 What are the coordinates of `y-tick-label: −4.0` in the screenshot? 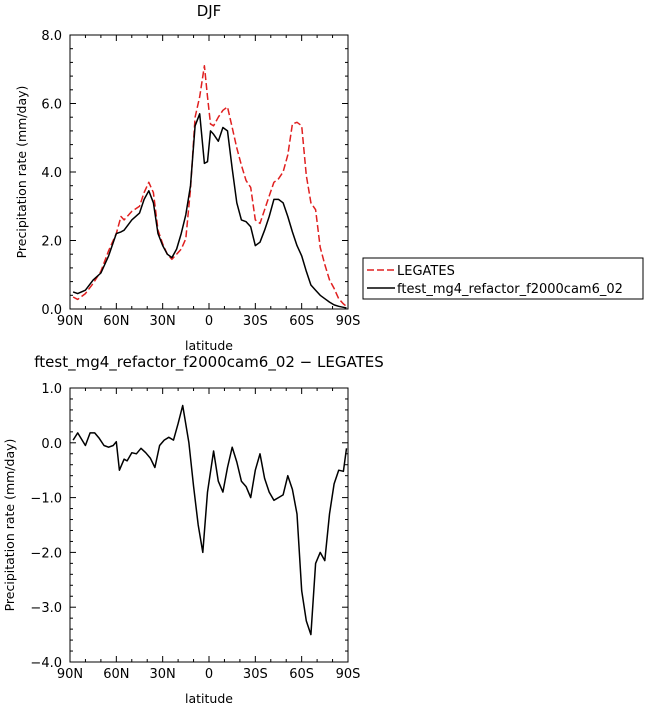 It's located at (46, 663).